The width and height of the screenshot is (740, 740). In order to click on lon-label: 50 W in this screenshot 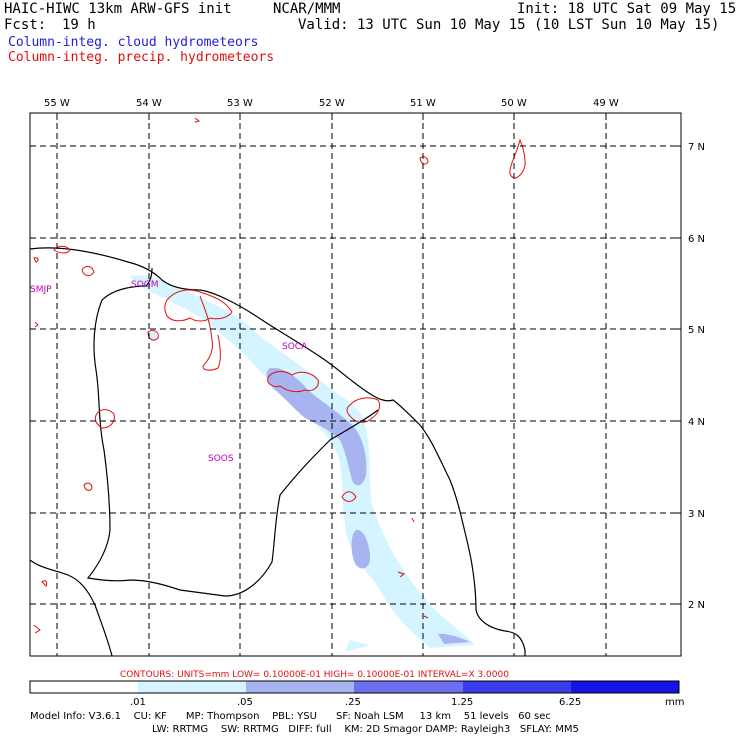, I will do `click(514, 103)`.